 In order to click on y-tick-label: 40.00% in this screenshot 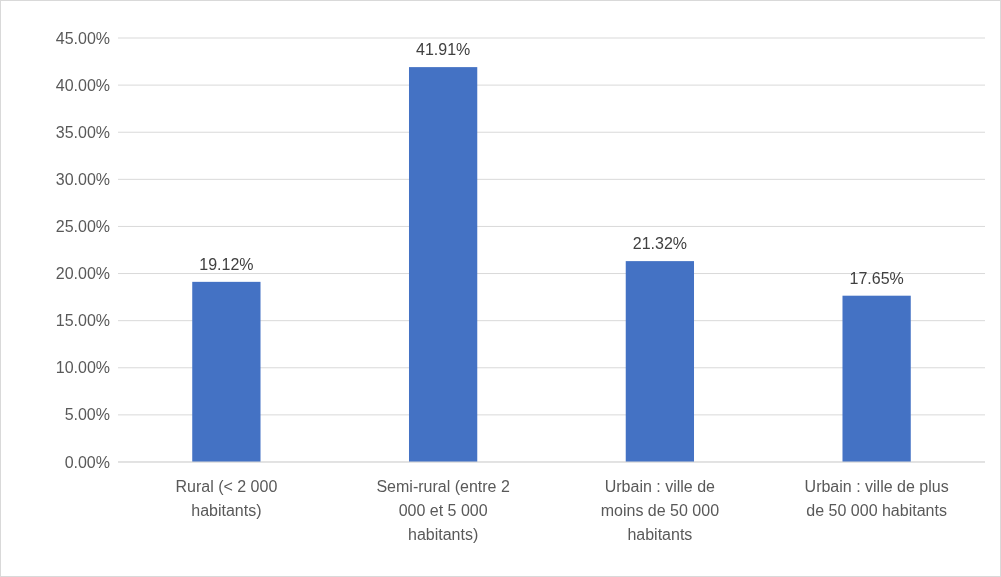, I will do `click(82, 85)`.